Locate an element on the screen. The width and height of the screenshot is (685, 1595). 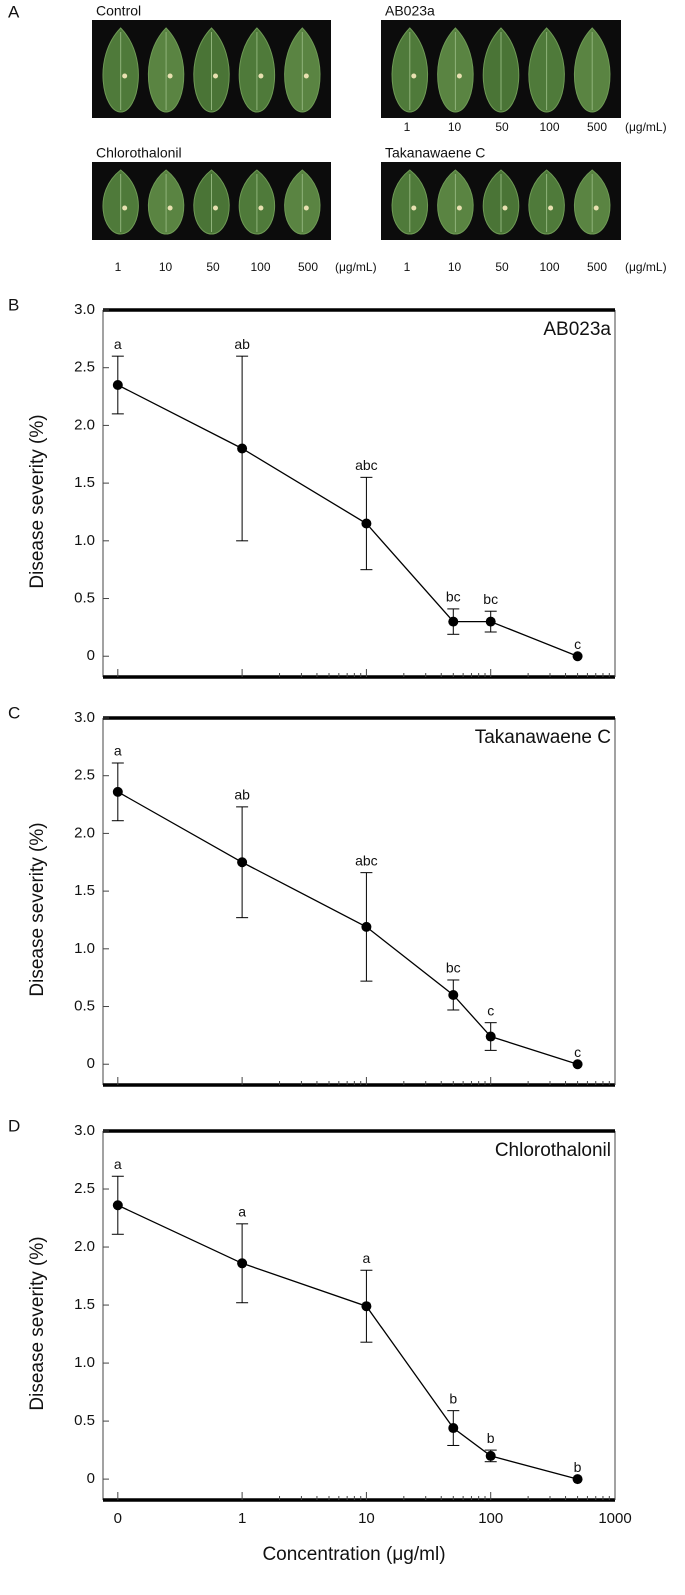
x-axis-label: Concentration (μg/ml) is located at coordinates (353, 1554).